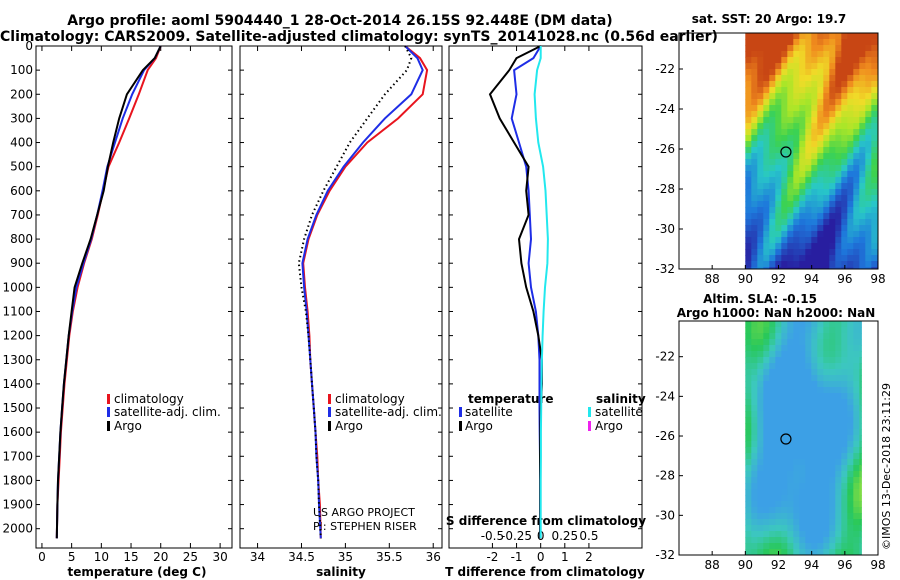 This screenshot has width=900, height=580. What do you see at coordinates (72, 557) in the screenshot?
I see `temperature-xtick-label: 5` at bounding box center [72, 557].